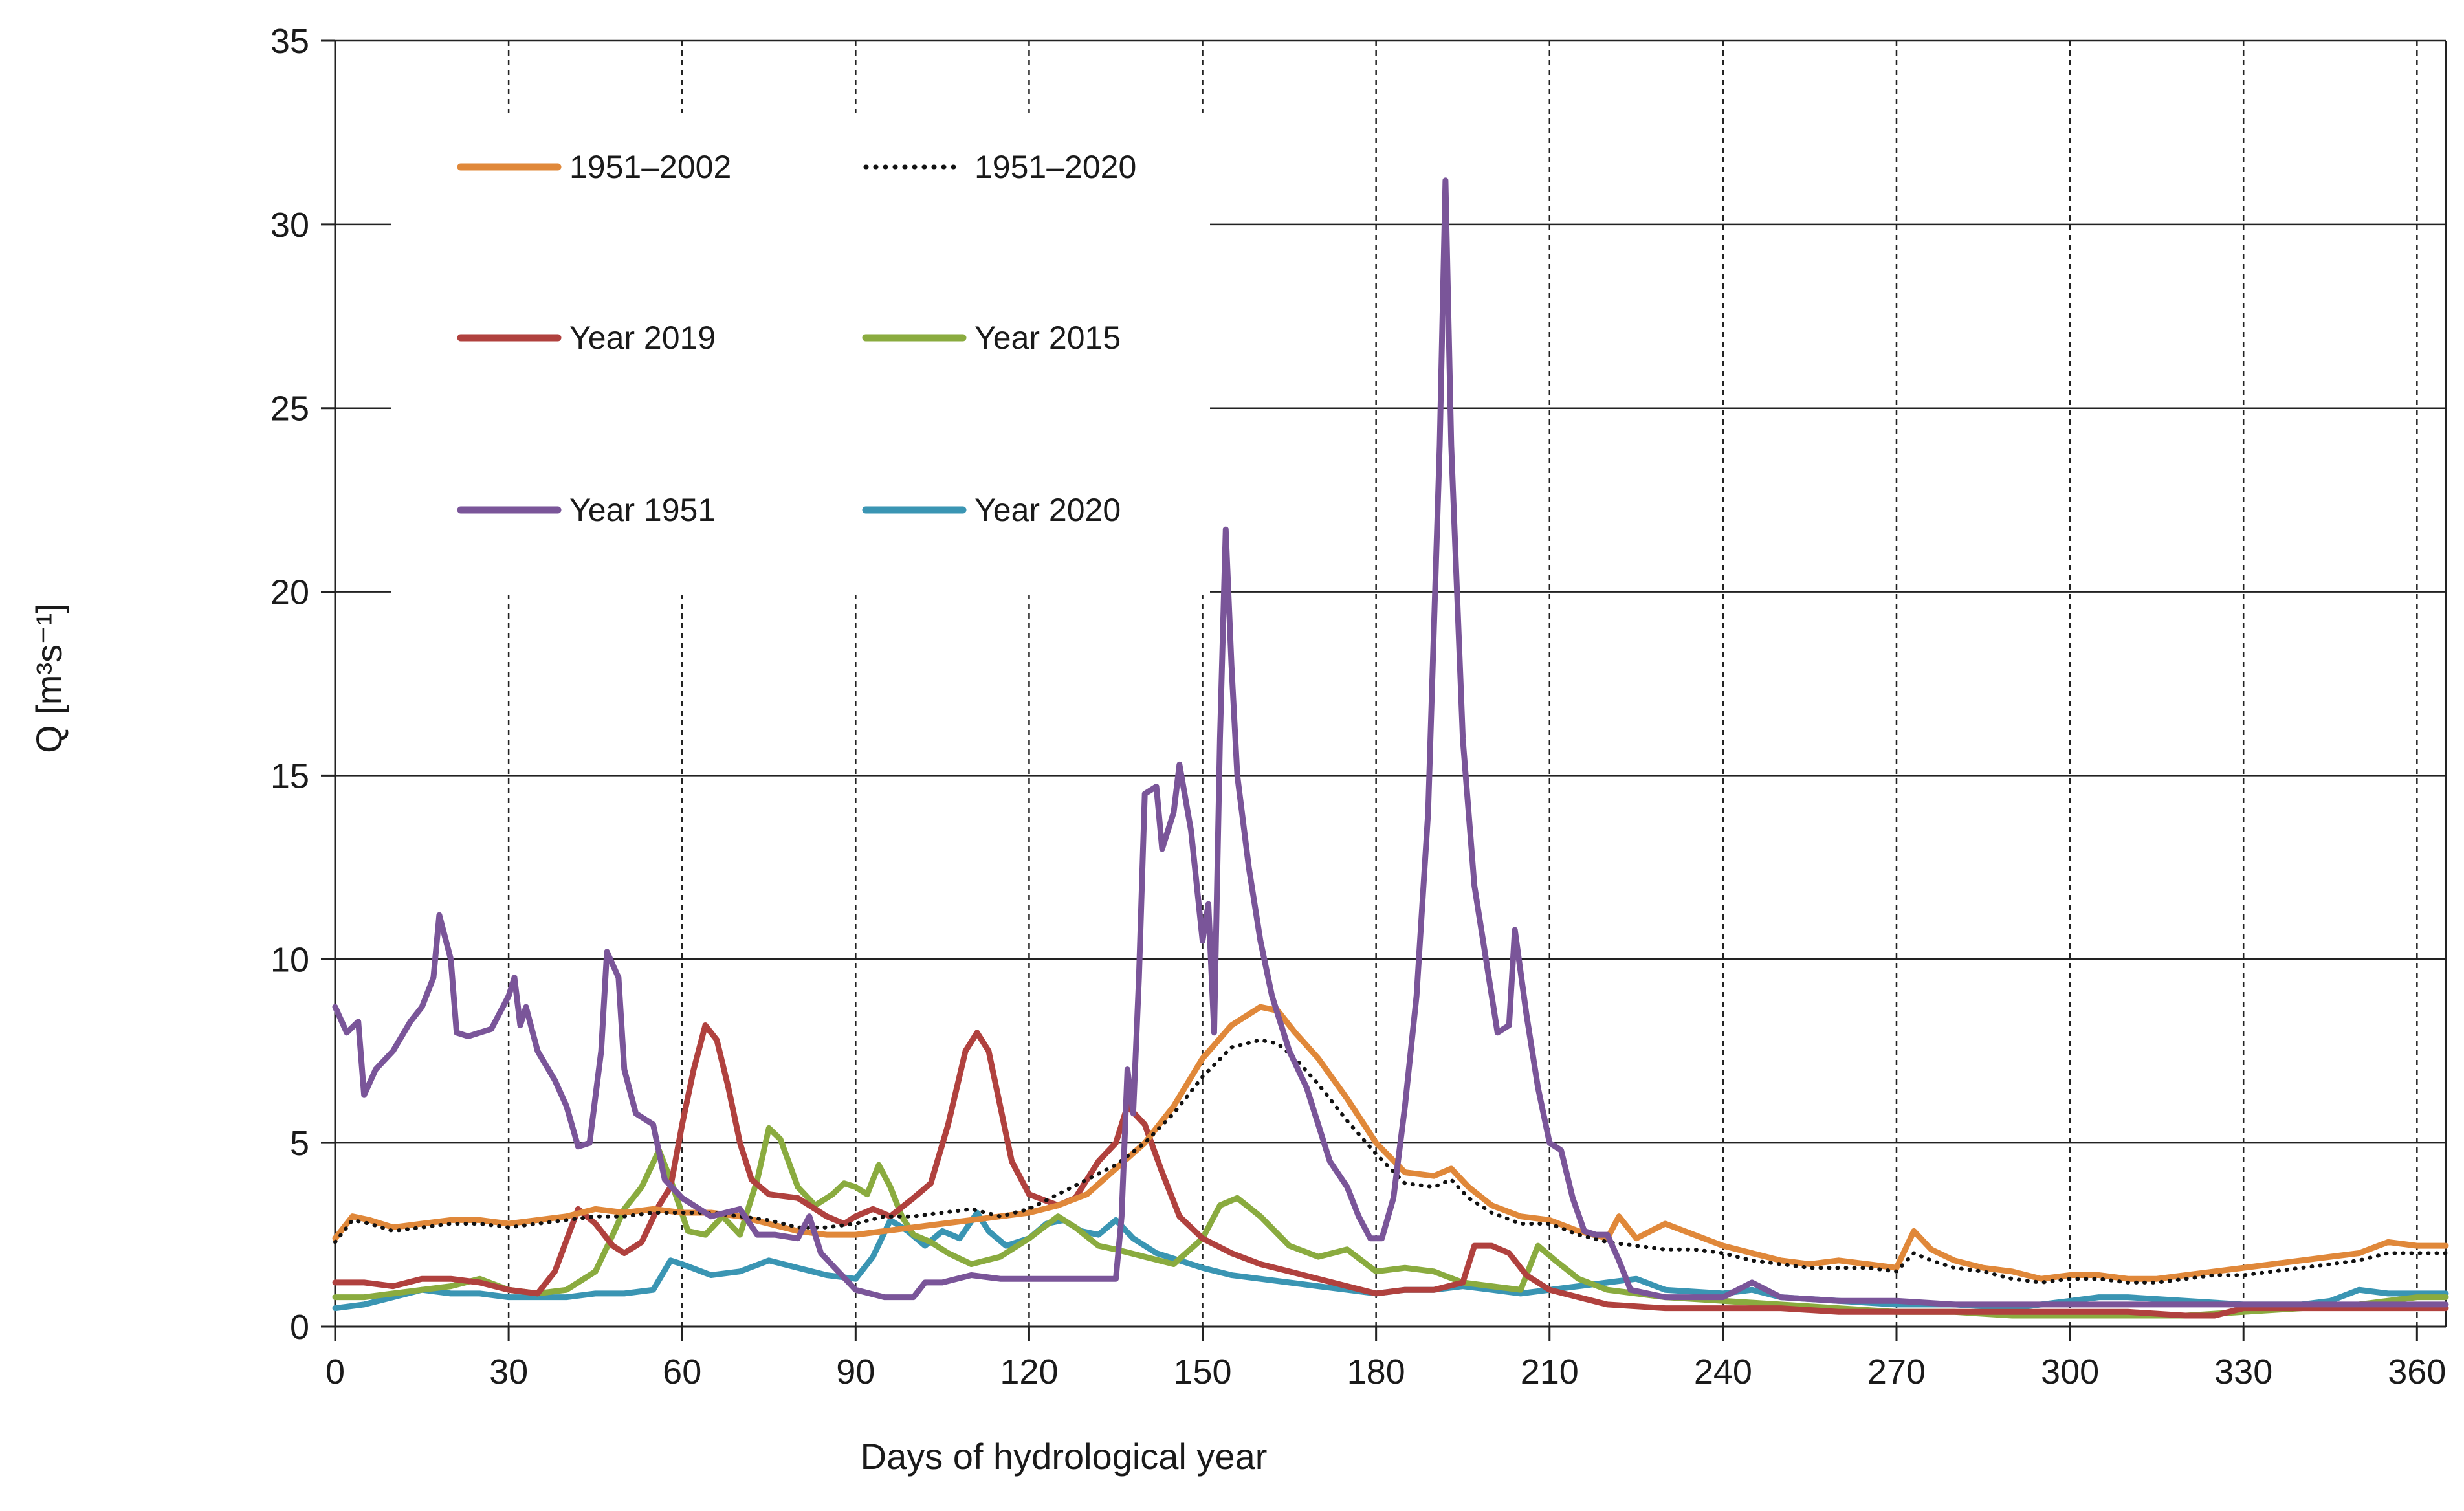 The image size is (2464, 1511). Describe the element at coordinates (1390, 1260) in the screenshot. I see `series-line-year-2020` at that location.